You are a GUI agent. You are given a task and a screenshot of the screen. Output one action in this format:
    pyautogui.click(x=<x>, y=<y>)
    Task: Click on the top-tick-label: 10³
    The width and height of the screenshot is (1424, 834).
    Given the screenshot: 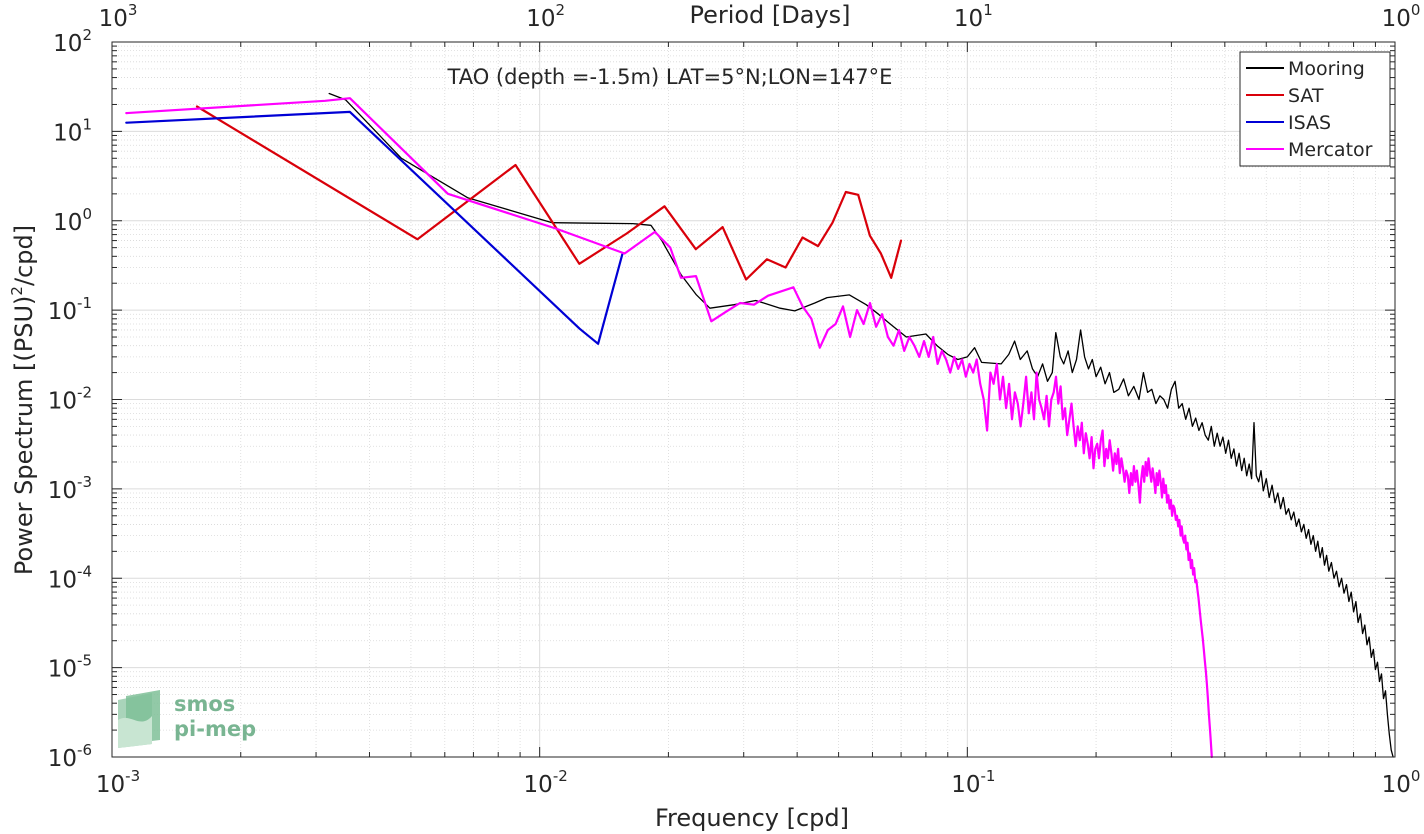 What is the action you would take?
    pyautogui.click(x=118, y=16)
    